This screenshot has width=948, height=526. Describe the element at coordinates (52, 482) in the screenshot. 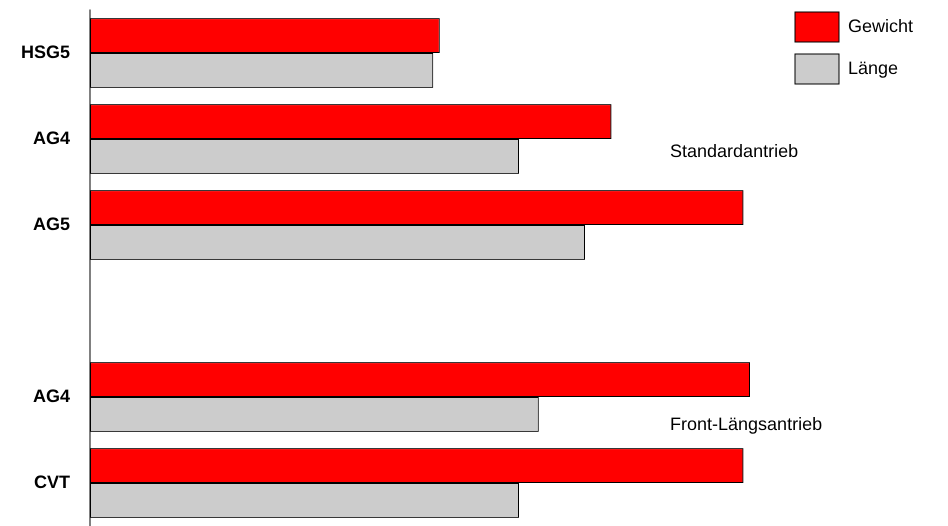

I see `y-tick-label: CVT` at that location.